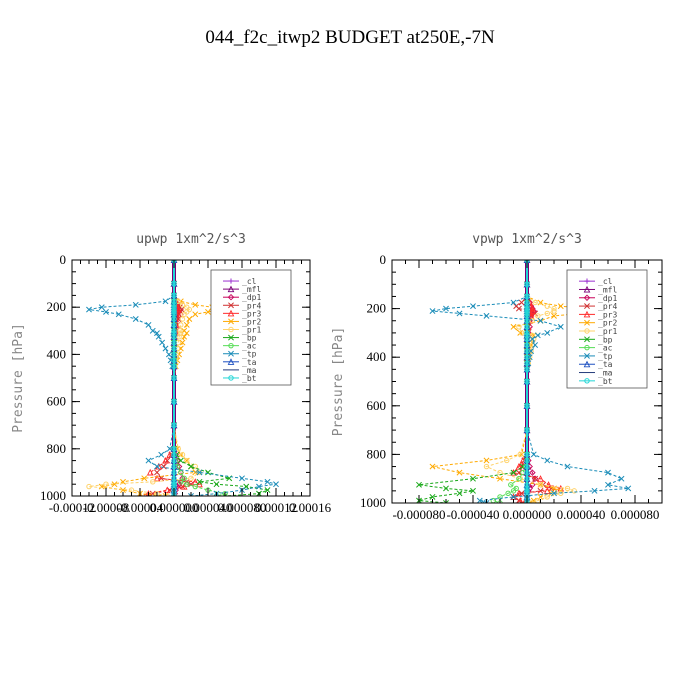 This screenshot has height=700, width=700. What do you see at coordinates (249, 370) in the screenshot?
I see `legend-label: _ma` at bounding box center [249, 370].